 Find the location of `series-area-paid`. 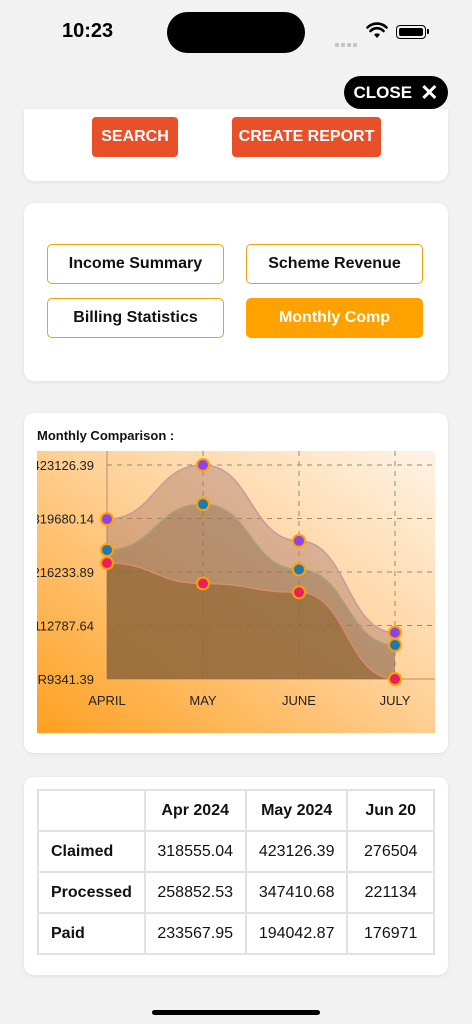

series-area-paid is located at coordinates (251, 621).